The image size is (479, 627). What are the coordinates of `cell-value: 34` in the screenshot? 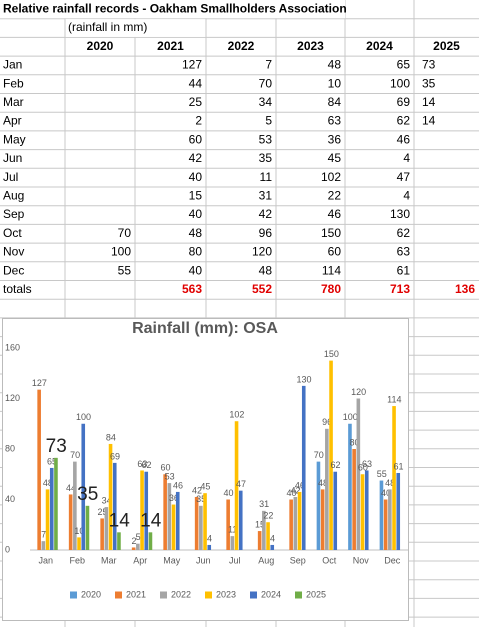 It's located at (266, 102).